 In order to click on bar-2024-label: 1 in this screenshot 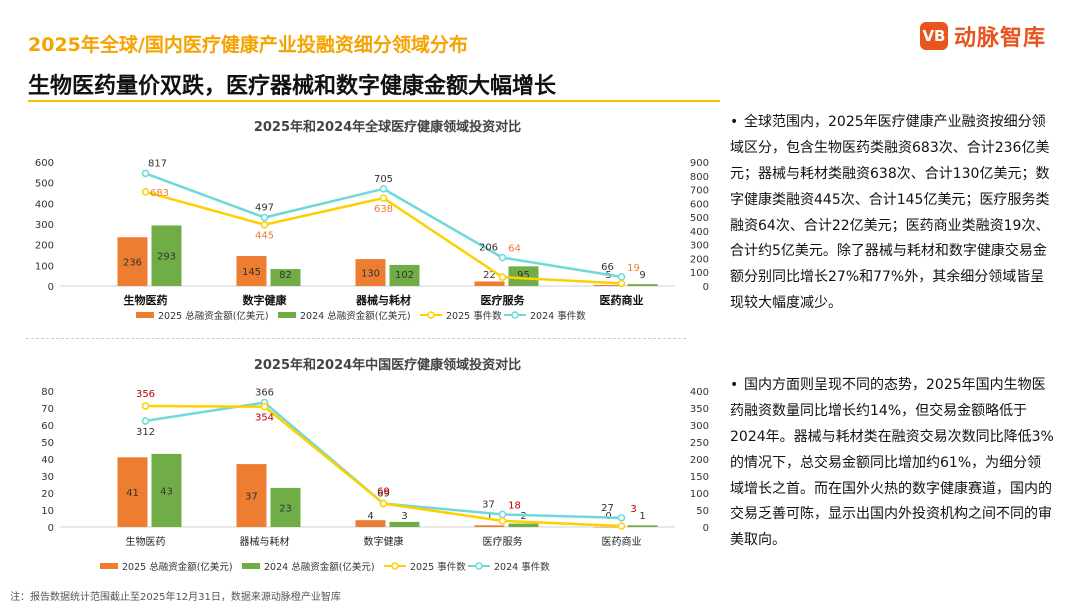, I will do `click(642, 516)`.